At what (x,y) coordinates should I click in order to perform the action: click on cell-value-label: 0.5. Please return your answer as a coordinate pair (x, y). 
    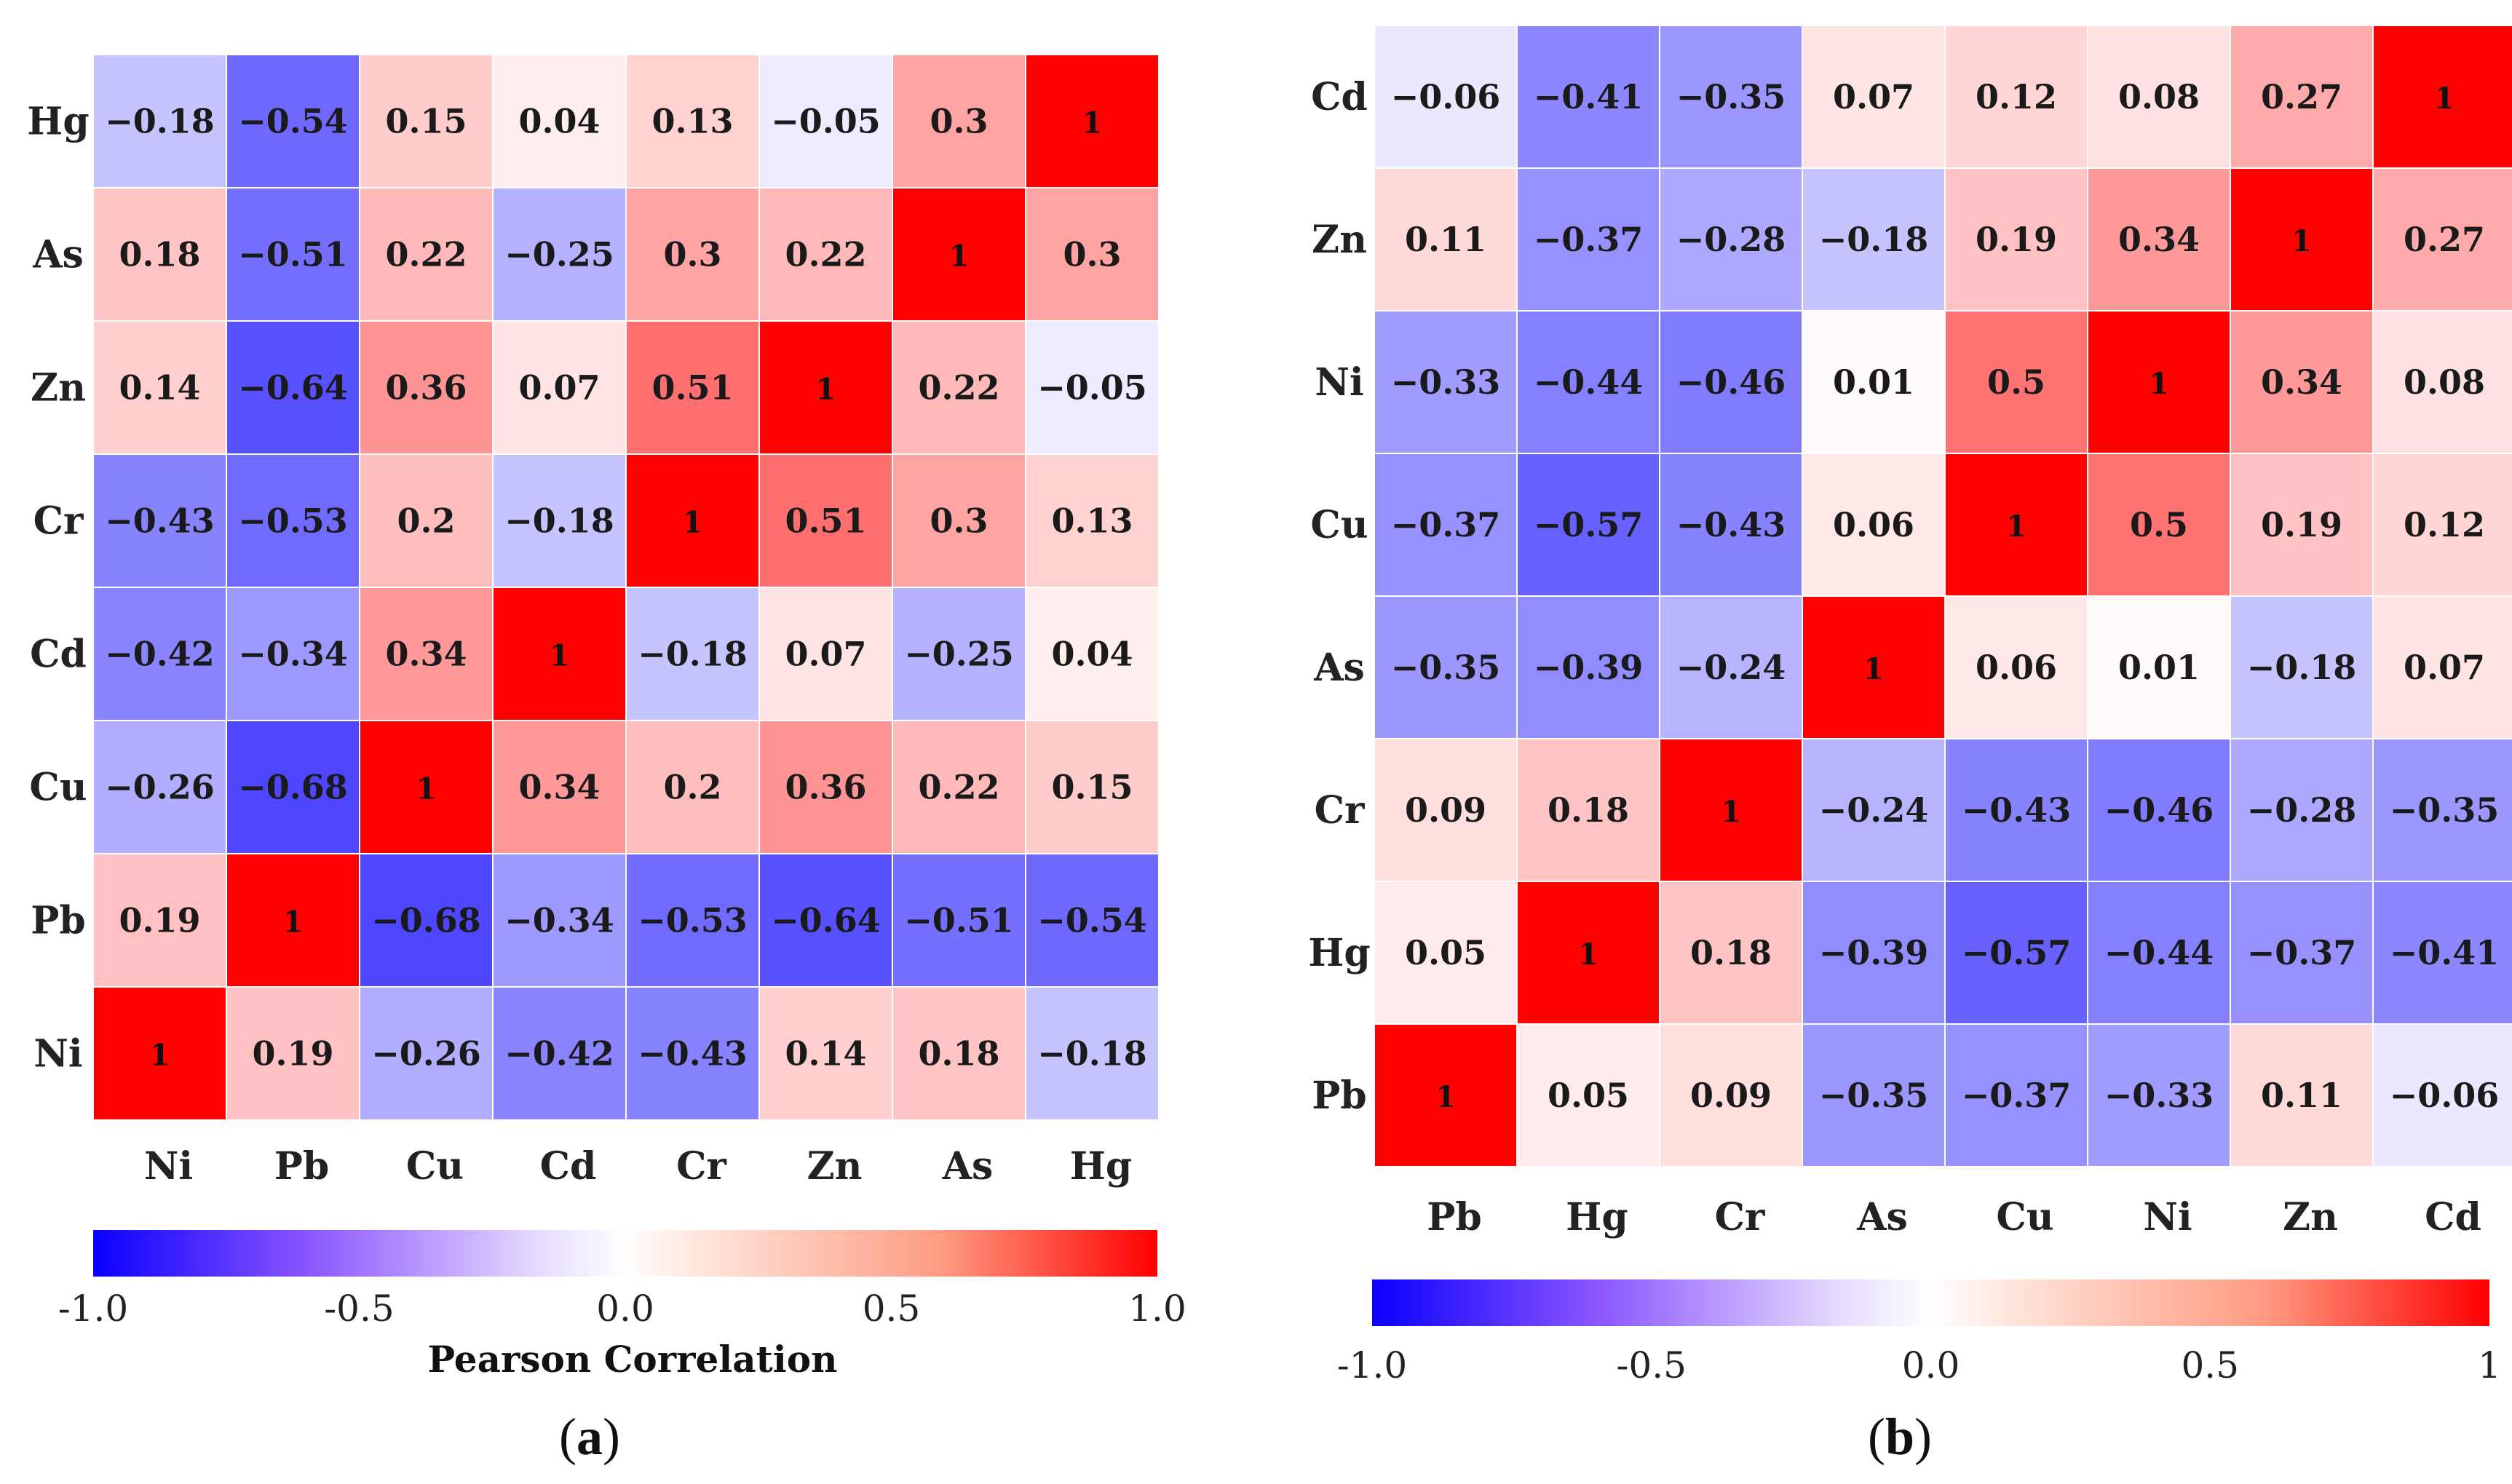
    Looking at the image, I should click on (2159, 524).